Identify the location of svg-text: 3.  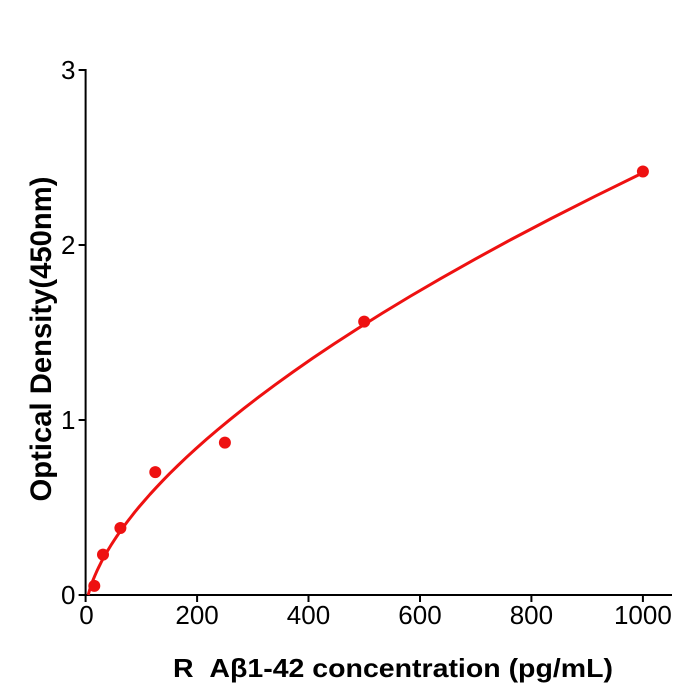
(68, 70).